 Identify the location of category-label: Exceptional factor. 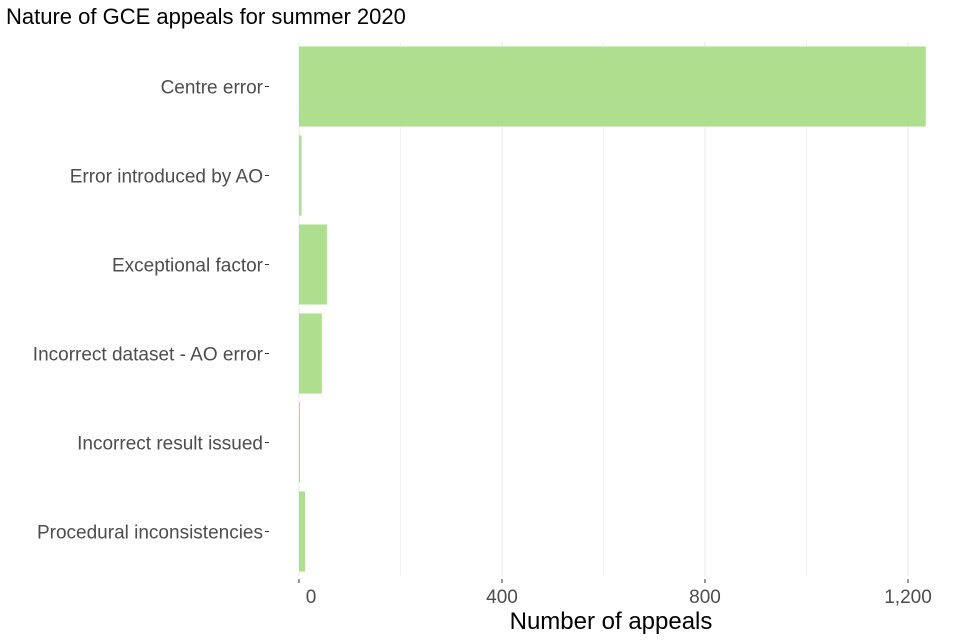
(188, 266).